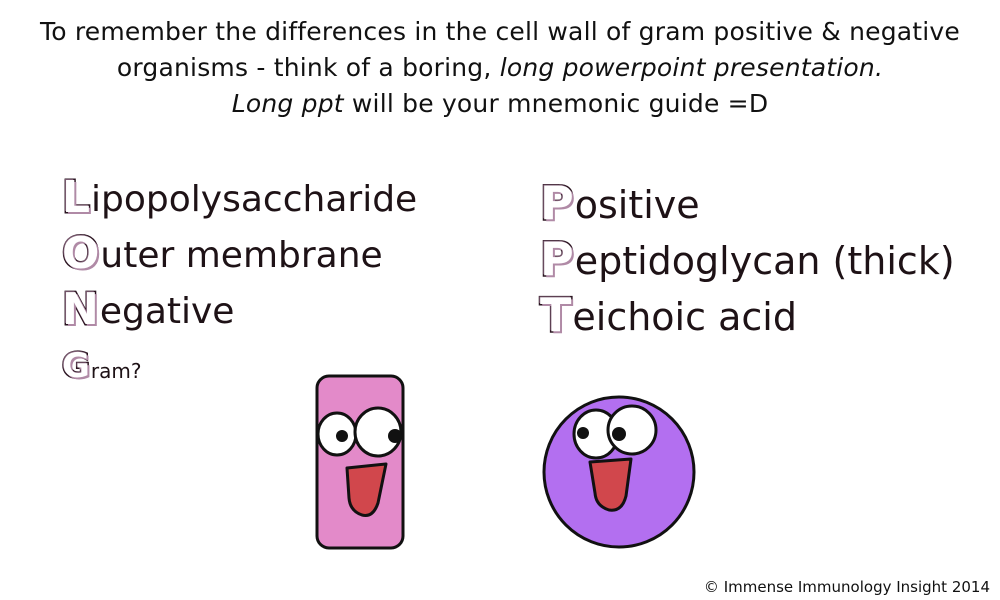 The image size is (1000, 600). I want to click on mnemonic-text: eichoic acid, so click(684, 317).